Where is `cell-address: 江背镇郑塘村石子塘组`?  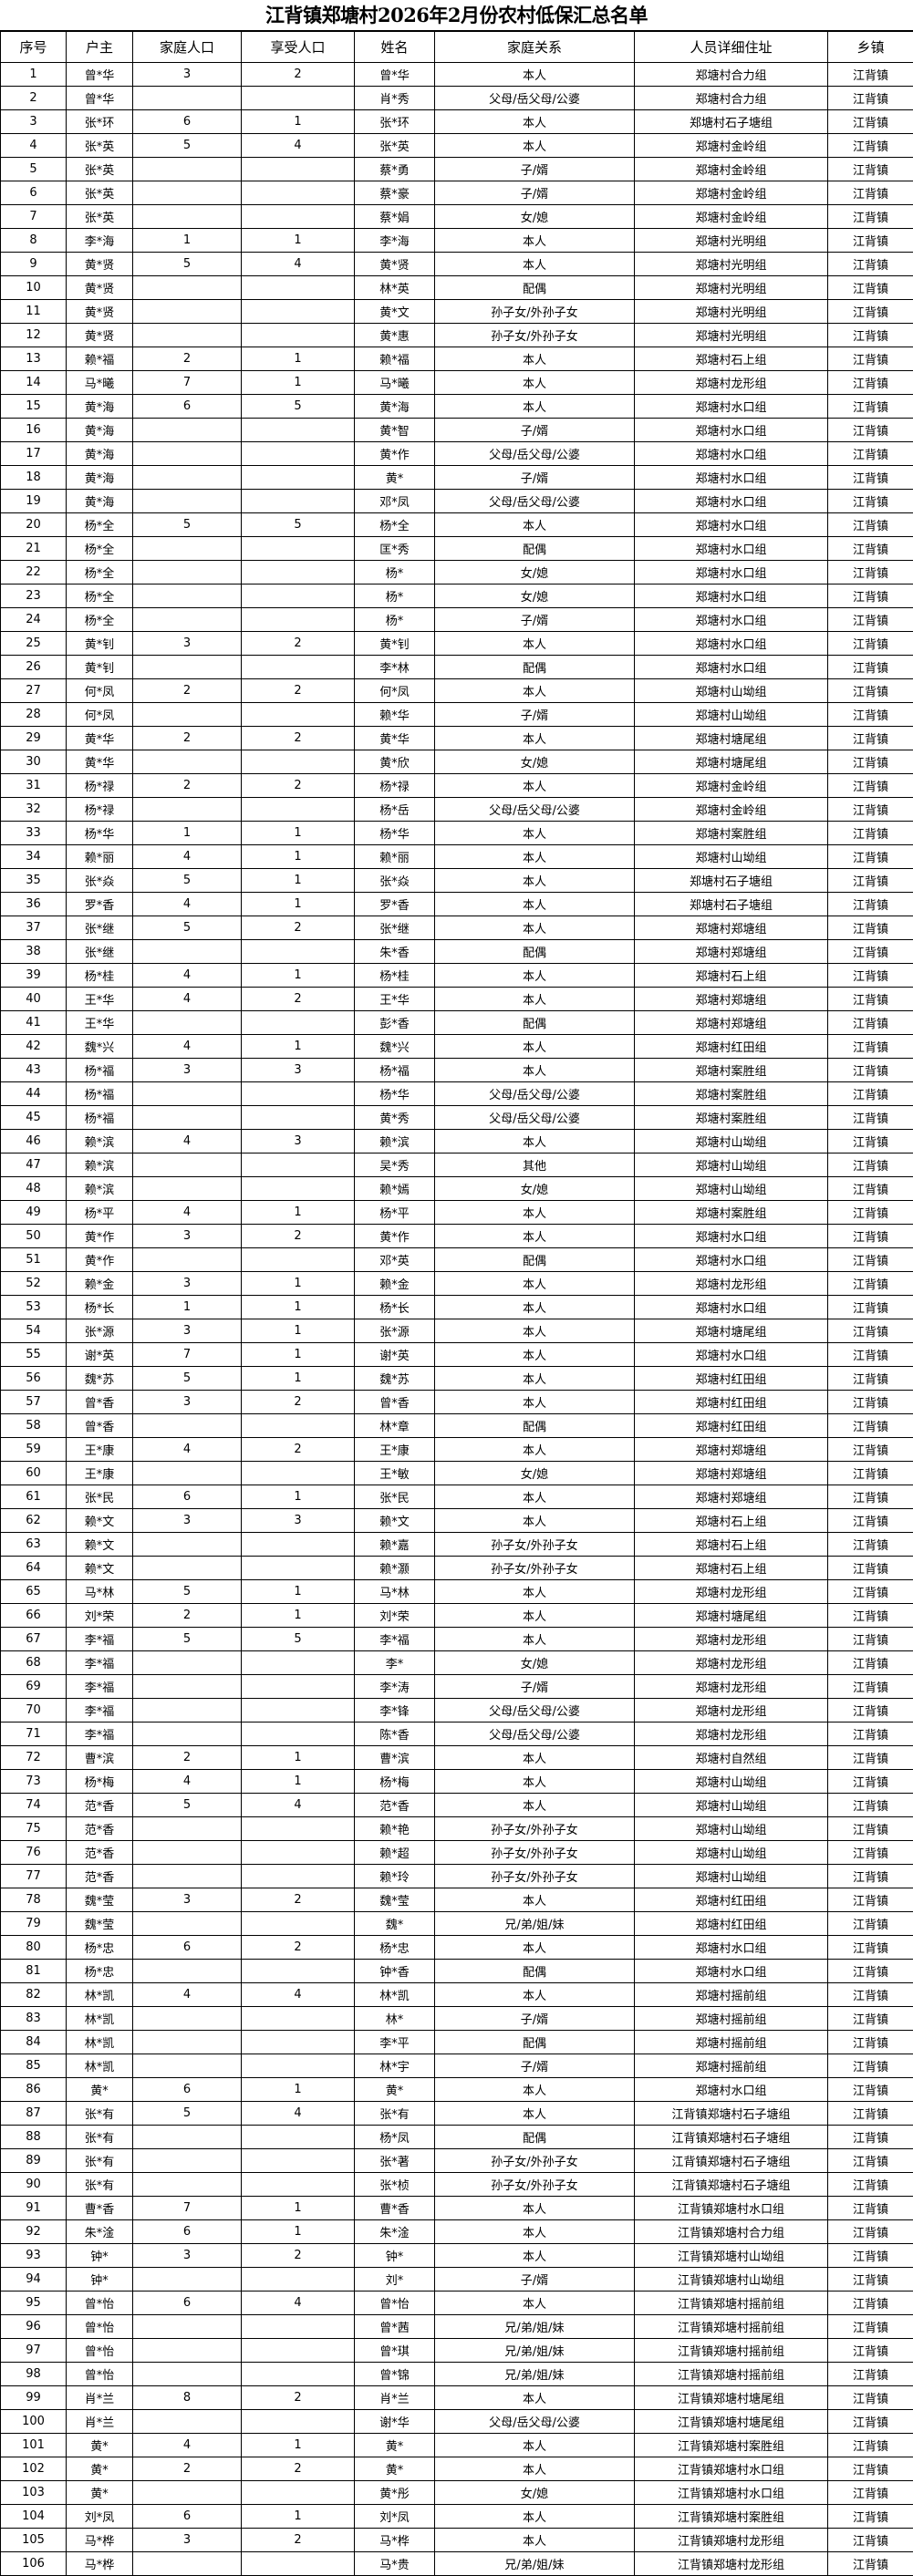 cell-address: 江背镇郑塘村石子塘组 is located at coordinates (732, 2185).